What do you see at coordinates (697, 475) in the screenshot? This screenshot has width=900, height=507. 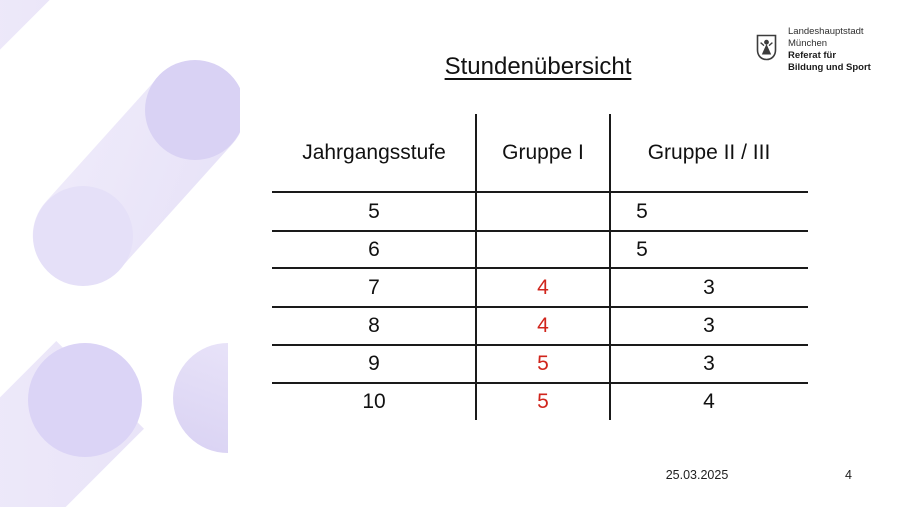 I see `slide-date: 25.03.2025` at bounding box center [697, 475].